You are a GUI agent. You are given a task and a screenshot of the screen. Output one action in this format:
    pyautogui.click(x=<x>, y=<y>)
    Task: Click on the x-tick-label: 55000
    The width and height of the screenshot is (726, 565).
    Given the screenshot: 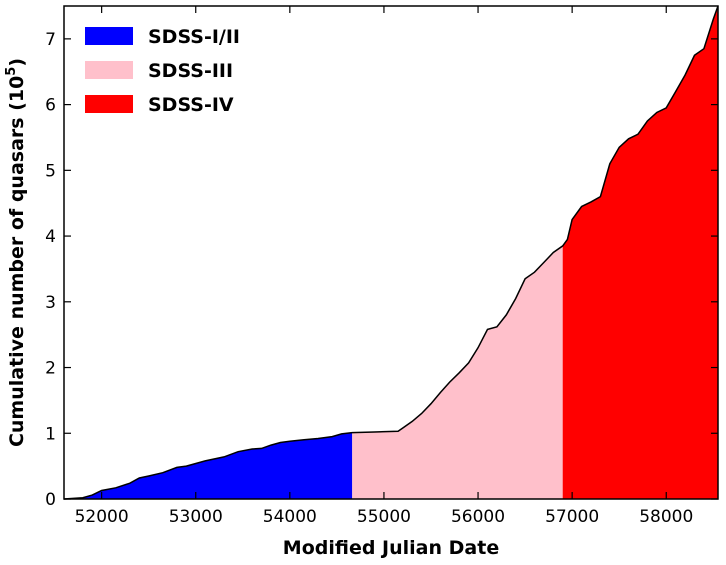 What is the action you would take?
    pyautogui.click(x=384, y=517)
    